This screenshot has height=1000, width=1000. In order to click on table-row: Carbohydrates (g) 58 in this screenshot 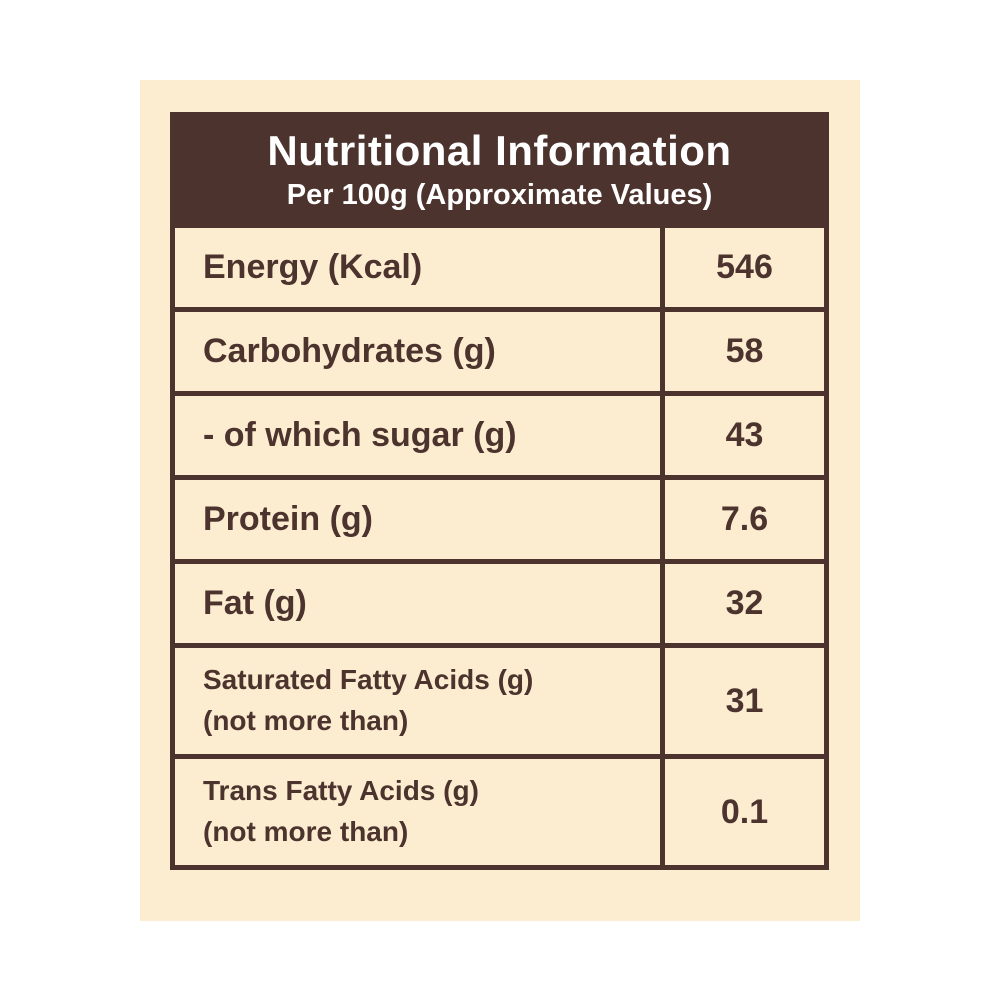, I will do `click(499, 349)`.